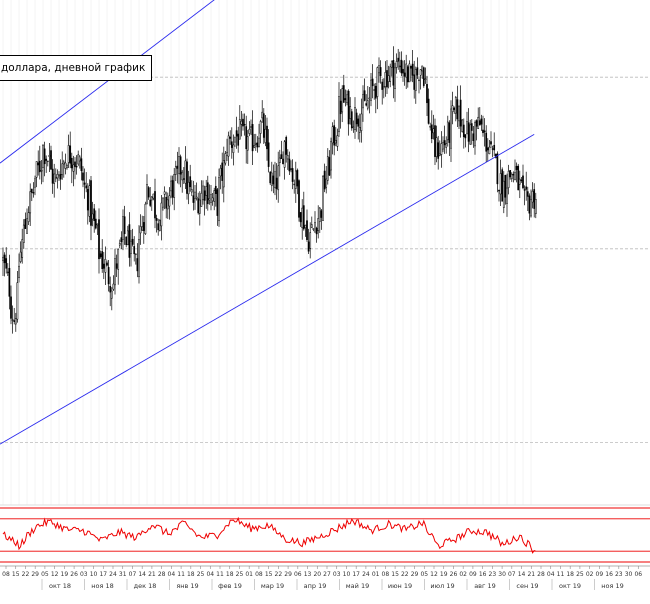 This screenshot has height=604, width=650. Describe the element at coordinates (35, 574) in the screenshot. I see `x-day-label: 29` at that location.